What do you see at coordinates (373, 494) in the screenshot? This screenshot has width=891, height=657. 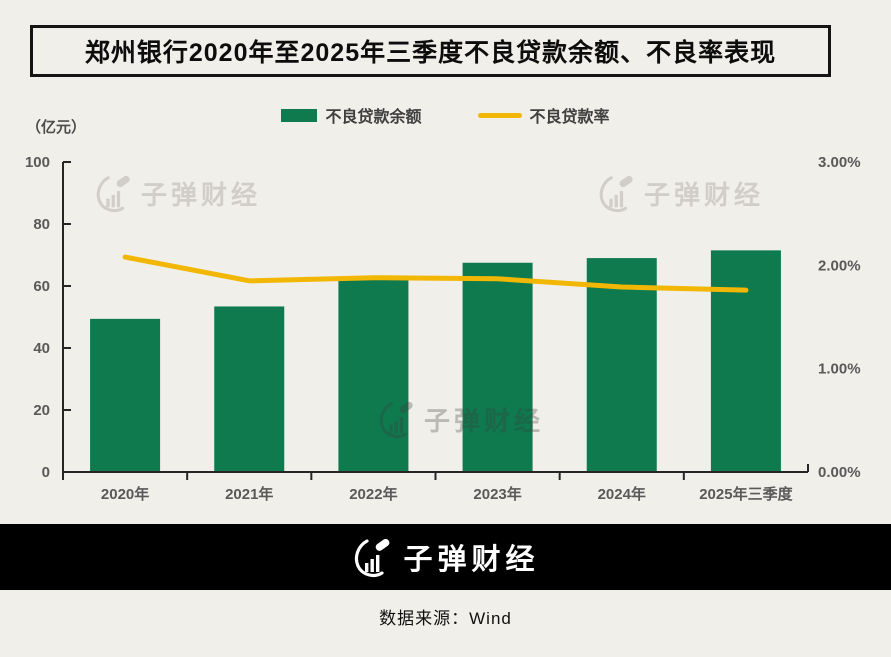 I see `svg-text: 2022年` at bounding box center [373, 494].